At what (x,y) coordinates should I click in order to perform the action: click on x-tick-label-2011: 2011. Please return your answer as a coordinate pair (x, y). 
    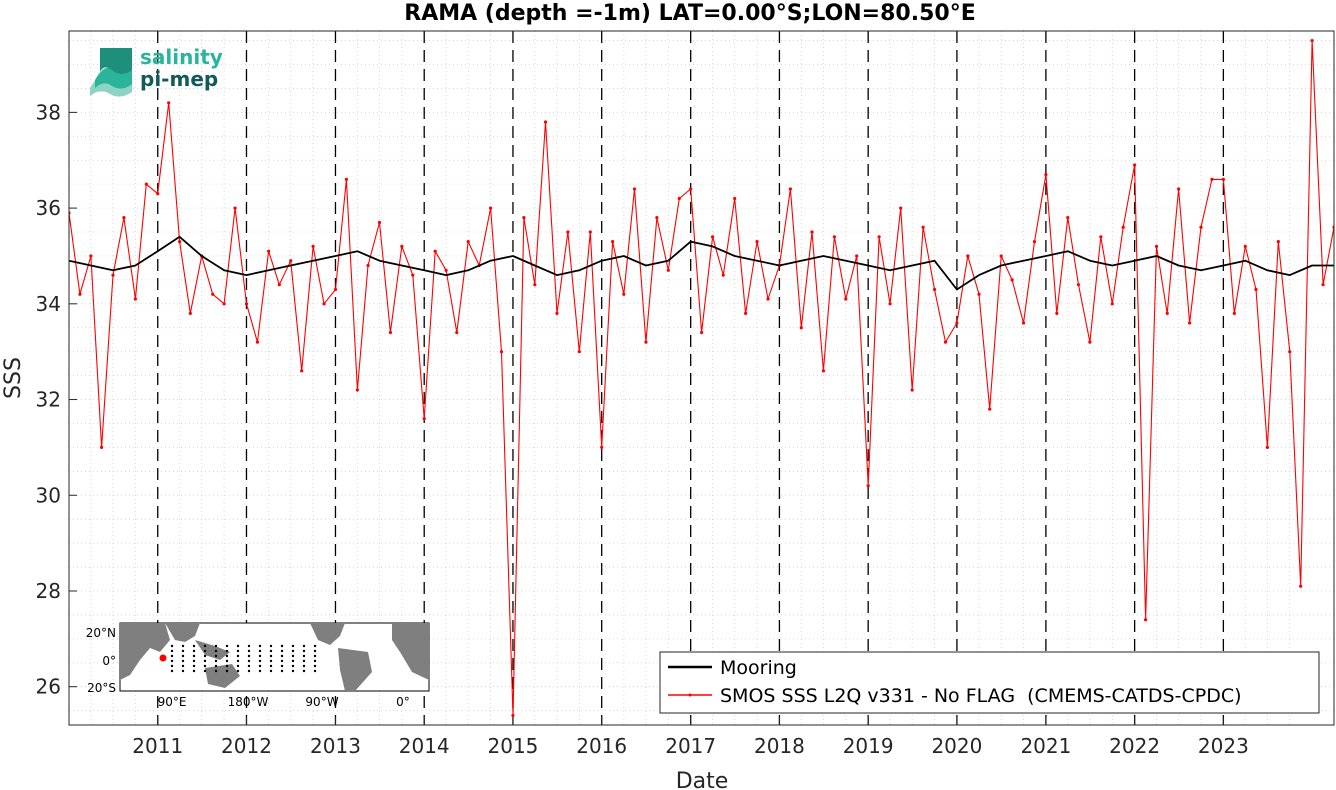
    Looking at the image, I should click on (157, 746).